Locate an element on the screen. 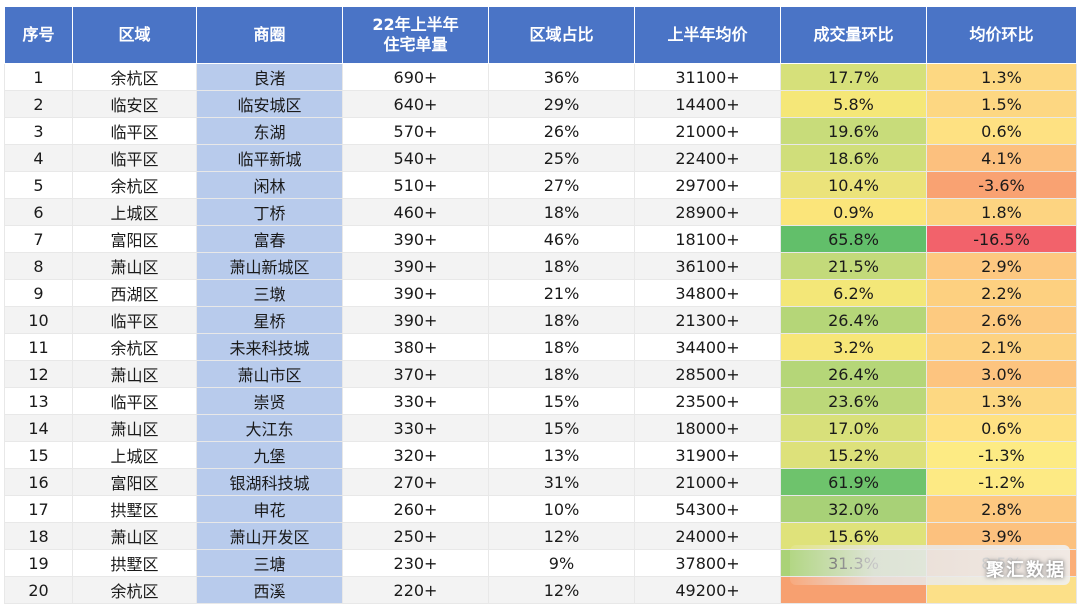  table-row: 4 临平区 临平新城 540+ 25% 22400+ 18.6% 4.1% is located at coordinates (540, 158).